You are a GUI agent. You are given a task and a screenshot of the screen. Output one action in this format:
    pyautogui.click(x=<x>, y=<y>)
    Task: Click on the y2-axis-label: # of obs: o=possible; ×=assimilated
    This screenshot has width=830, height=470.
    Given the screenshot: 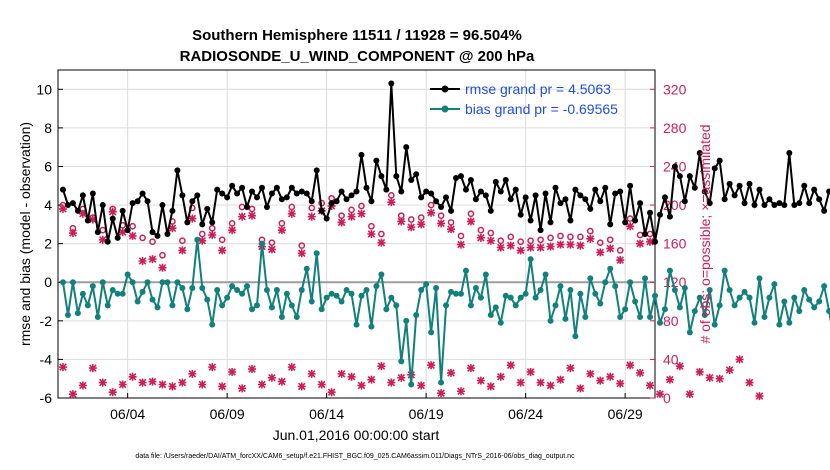 What is the action you would take?
    pyautogui.click(x=705, y=233)
    